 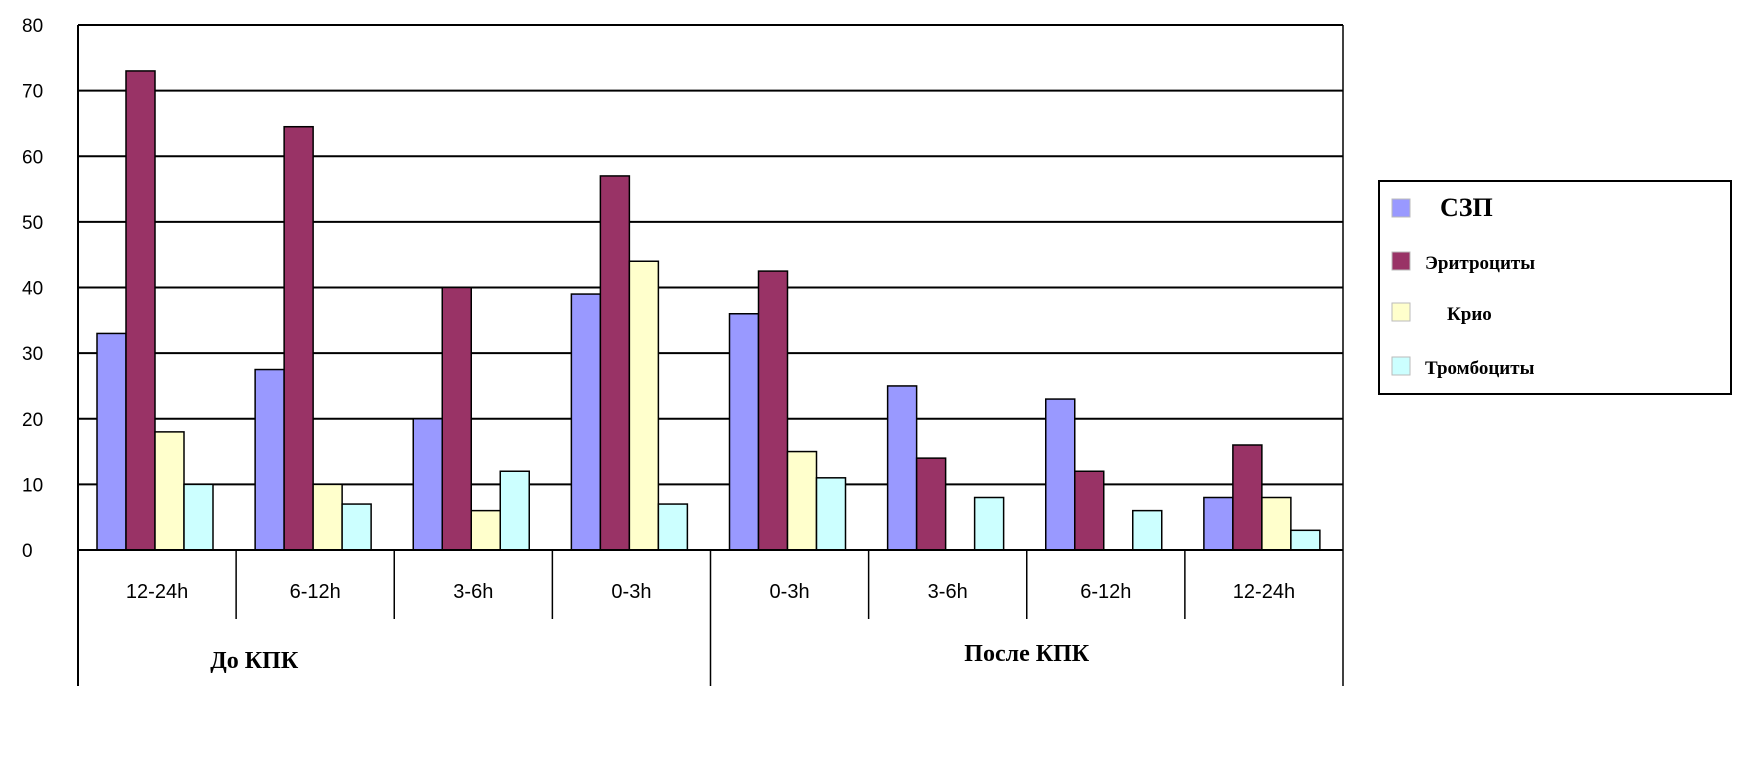 I want to click on y-tick-label: 10, so click(x=32, y=485).